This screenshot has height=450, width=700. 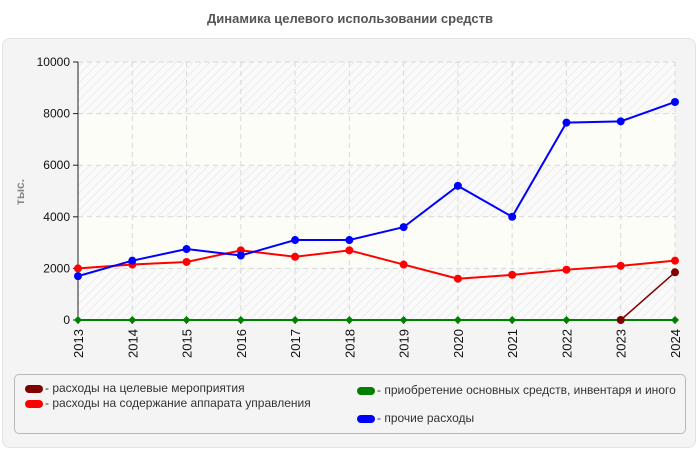 I want to click on x-tick-label: 2013, so click(x=78, y=343).